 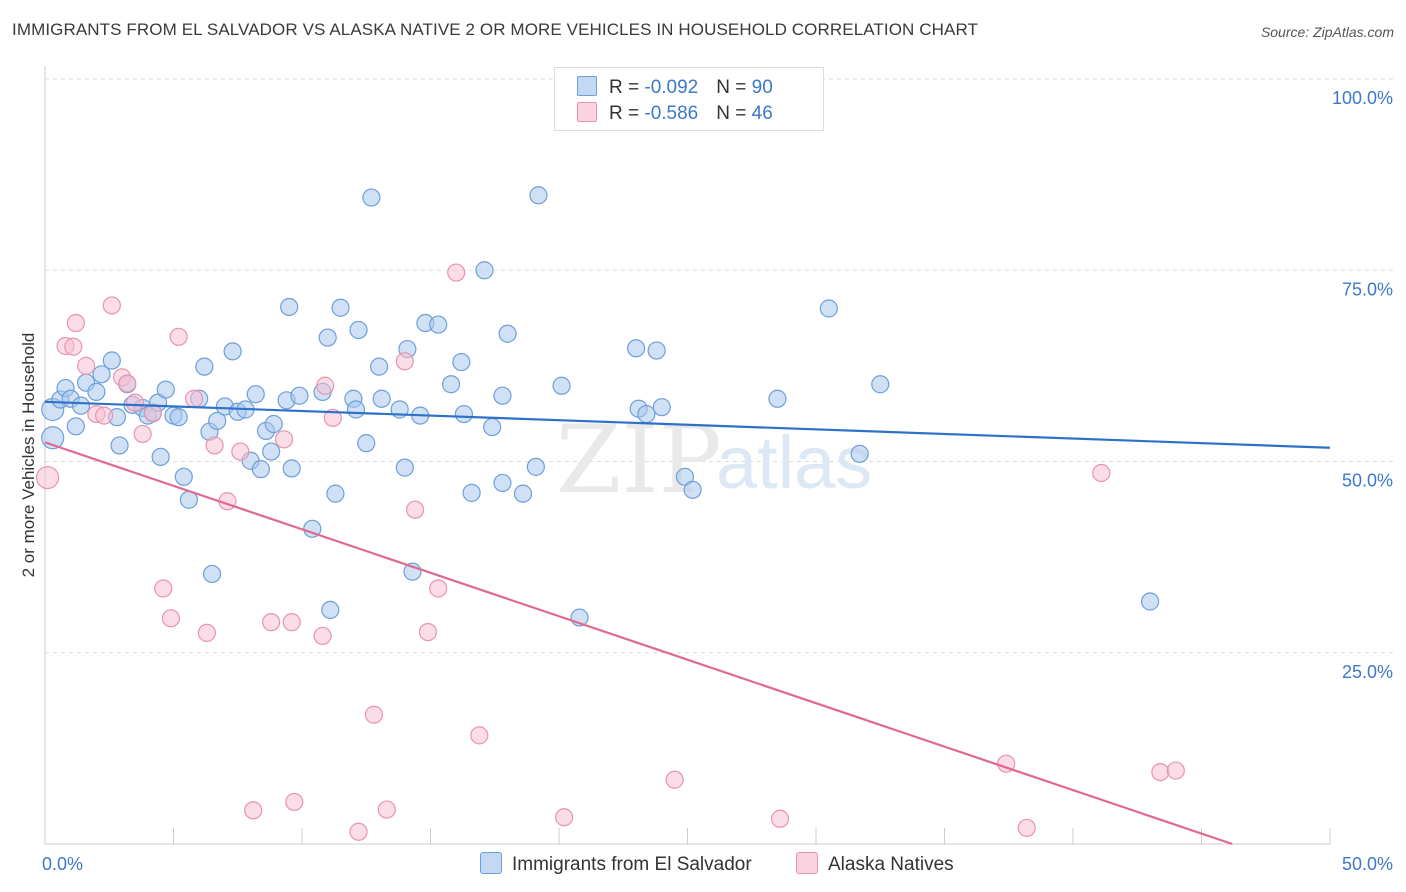 What do you see at coordinates (794, 462) in the screenshot?
I see `watermark-atlas: atlas` at bounding box center [794, 462].